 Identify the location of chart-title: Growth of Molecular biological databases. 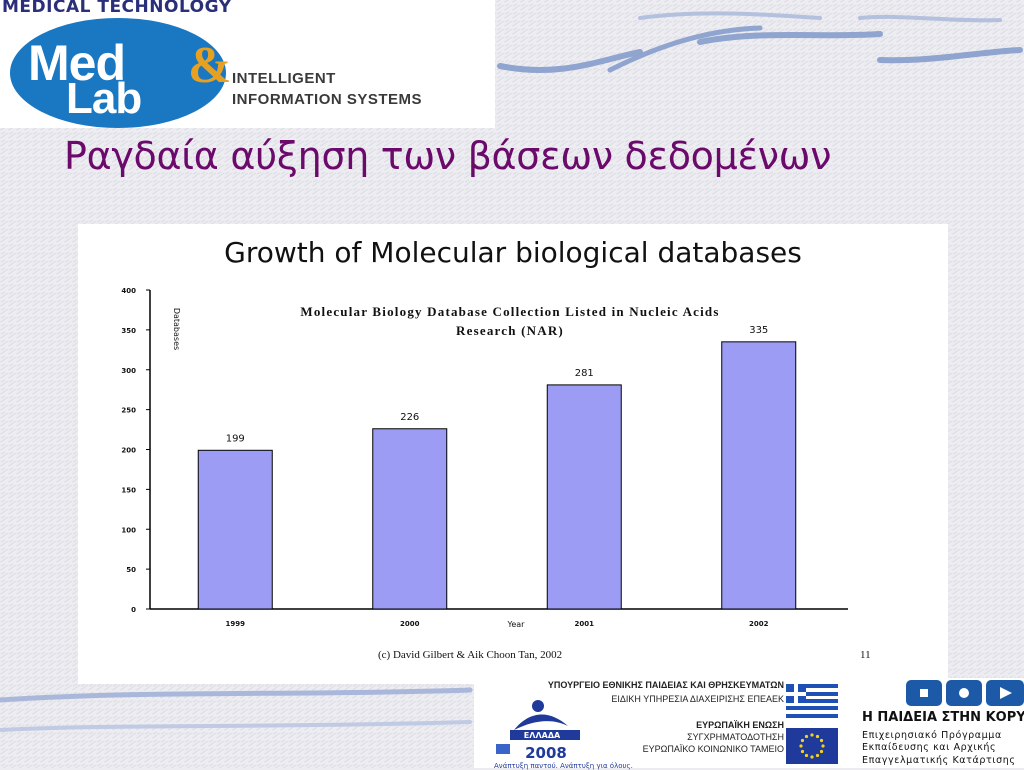
(513, 252).